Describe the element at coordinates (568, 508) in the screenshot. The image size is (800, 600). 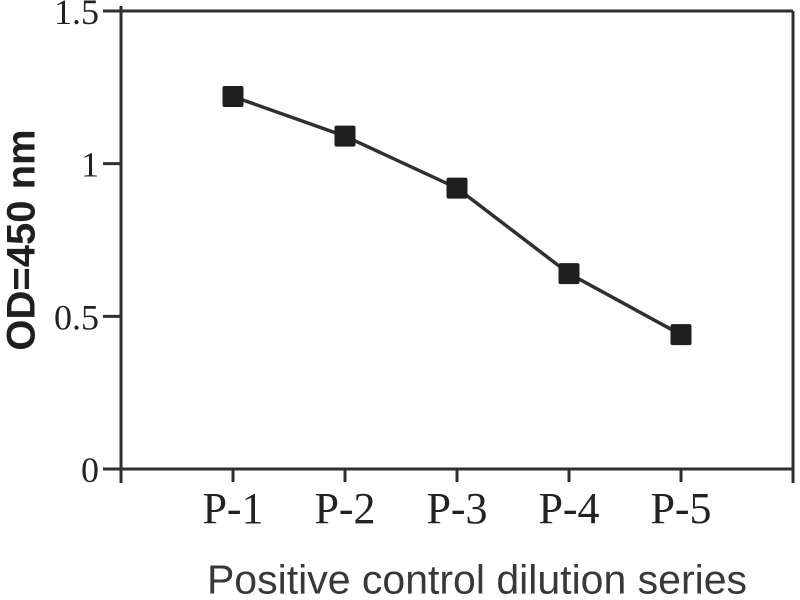
I see `x-tick-label: P-4` at that location.